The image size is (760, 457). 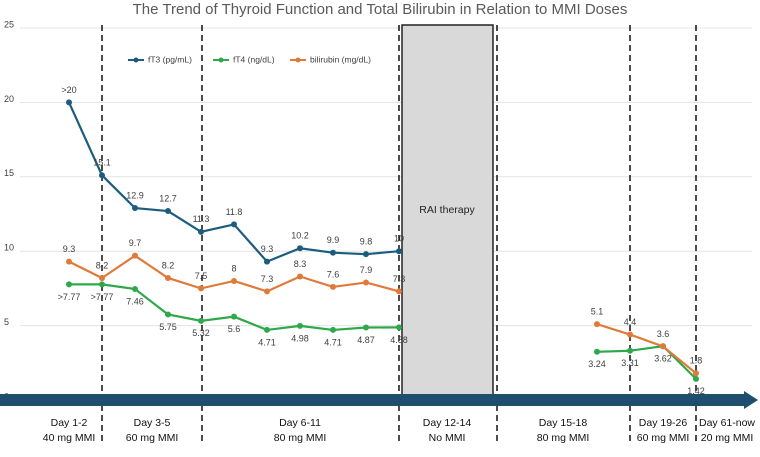 I want to click on phase-day: Day 12-14, so click(x=447, y=423).